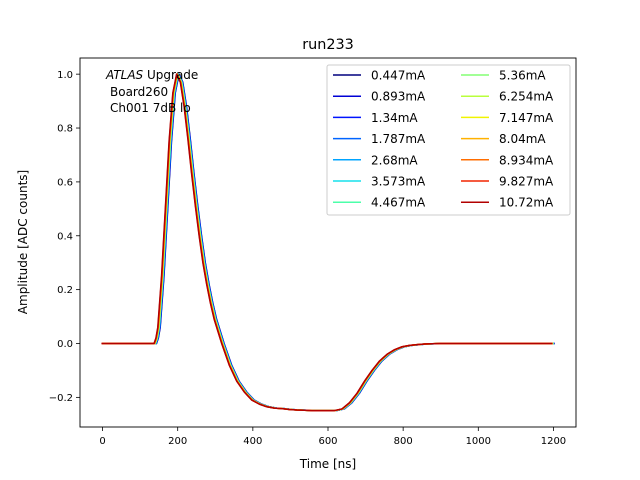 This screenshot has width=640, height=480. What do you see at coordinates (478, 441) in the screenshot?
I see `x-tick-label-5: 1000` at bounding box center [478, 441].